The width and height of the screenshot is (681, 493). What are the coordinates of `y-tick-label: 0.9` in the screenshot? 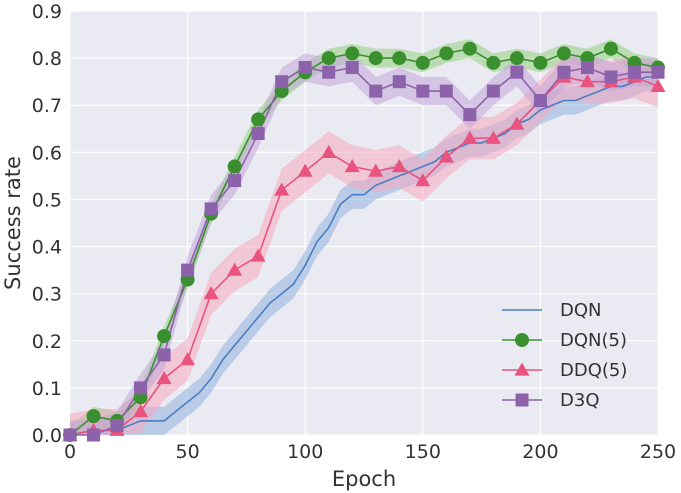 It's located at (47, 12).